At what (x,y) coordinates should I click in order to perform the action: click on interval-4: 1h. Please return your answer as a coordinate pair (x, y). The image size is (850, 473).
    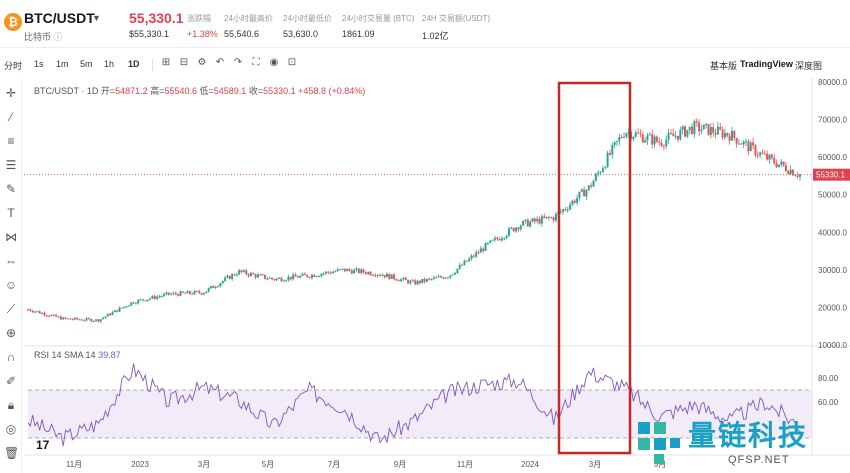
    Looking at the image, I should click on (109, 64).